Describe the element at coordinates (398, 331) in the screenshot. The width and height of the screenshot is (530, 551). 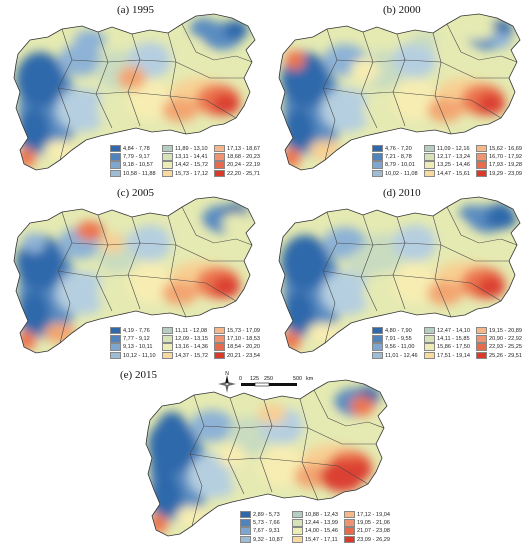
I see `legend-label: 4,80 - 7,90` at that location.